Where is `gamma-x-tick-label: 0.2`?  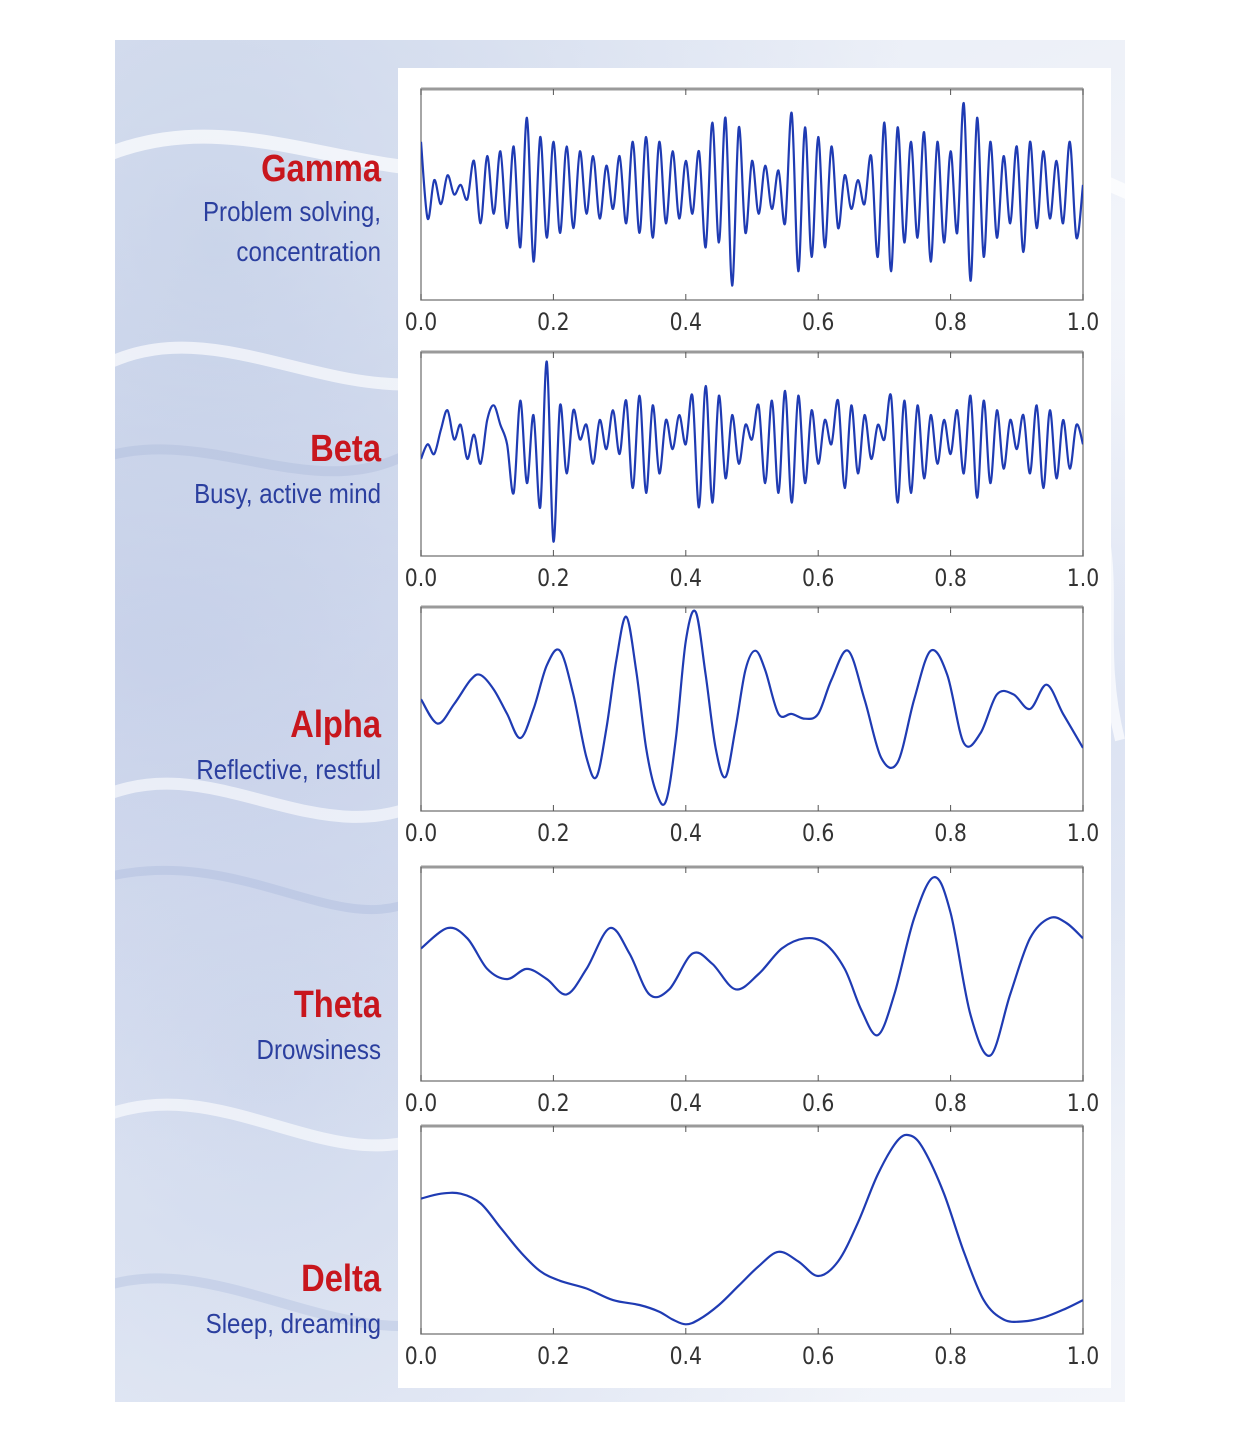
gamma-x-tick-label: 0.2 is located at coordinates (553, 322).